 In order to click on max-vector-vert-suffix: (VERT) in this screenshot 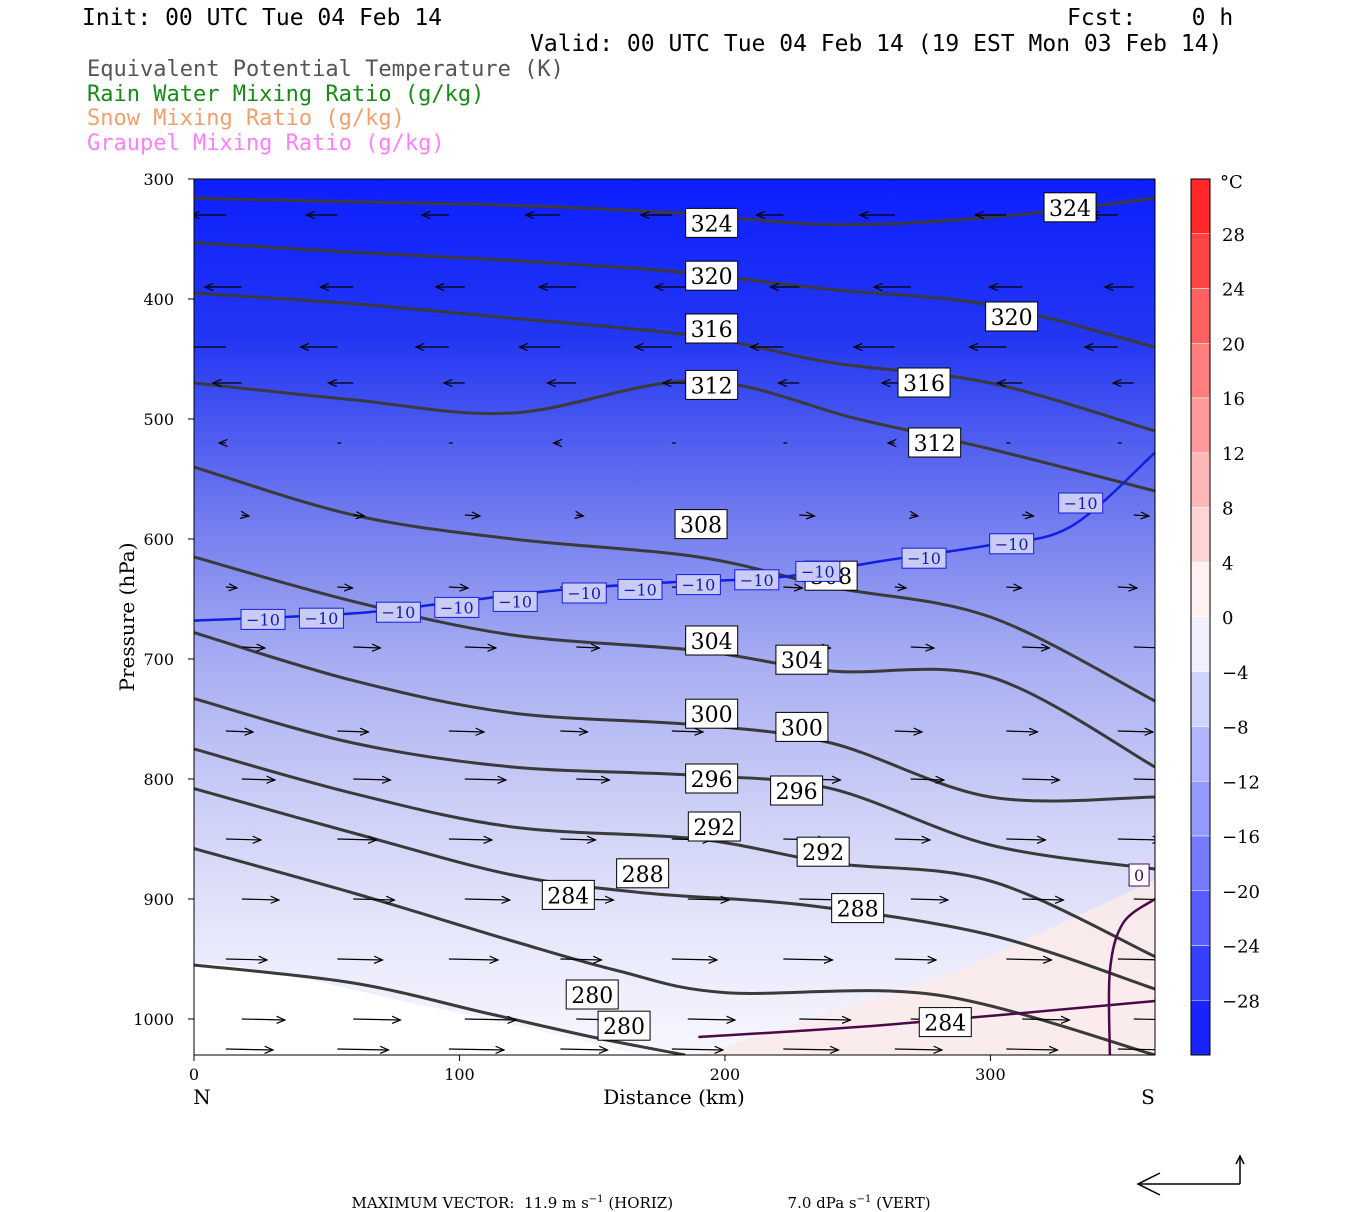, I will do `click(903, 1203)`.